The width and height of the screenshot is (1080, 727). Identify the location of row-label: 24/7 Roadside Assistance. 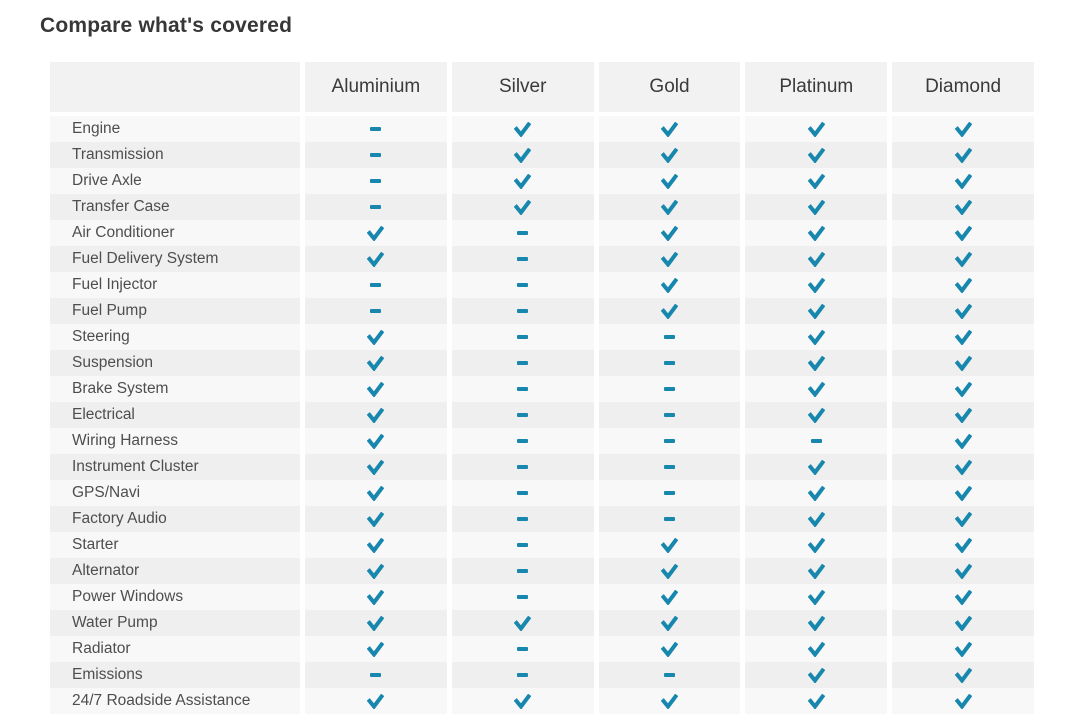
(175, 701).